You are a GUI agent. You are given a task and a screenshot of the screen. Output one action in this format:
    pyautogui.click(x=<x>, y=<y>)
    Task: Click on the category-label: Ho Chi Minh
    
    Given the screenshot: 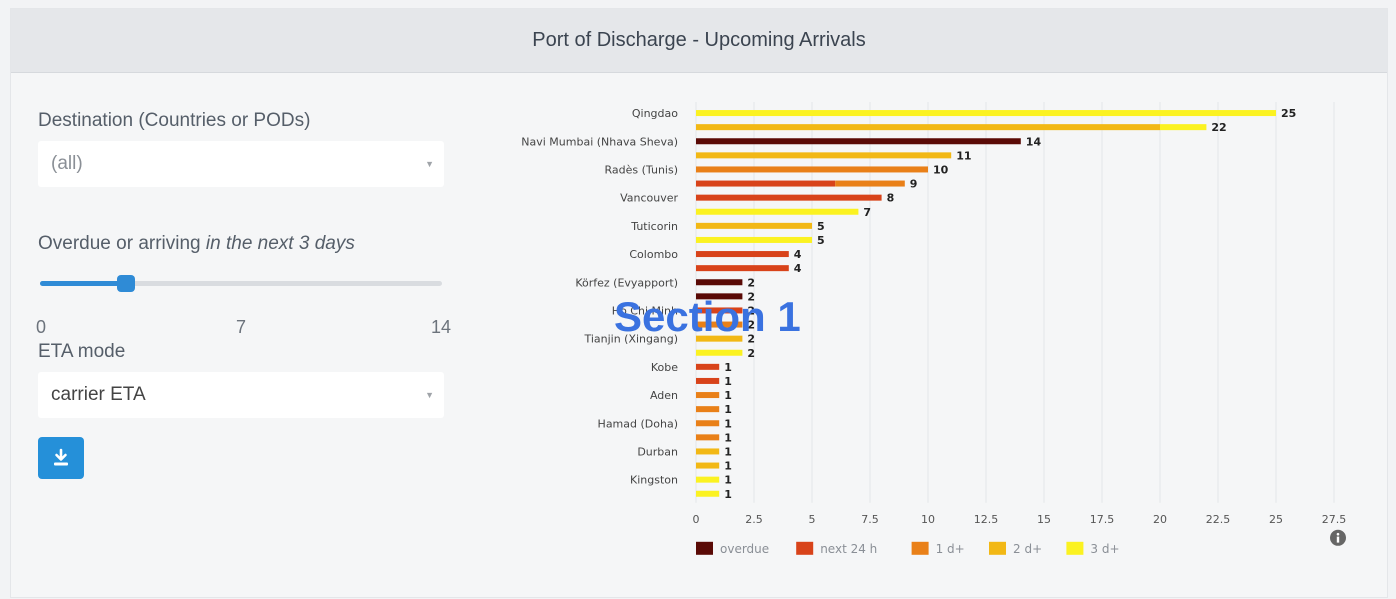 What is the action you would take?
    pyautogui.click(x=645, y=310)
    